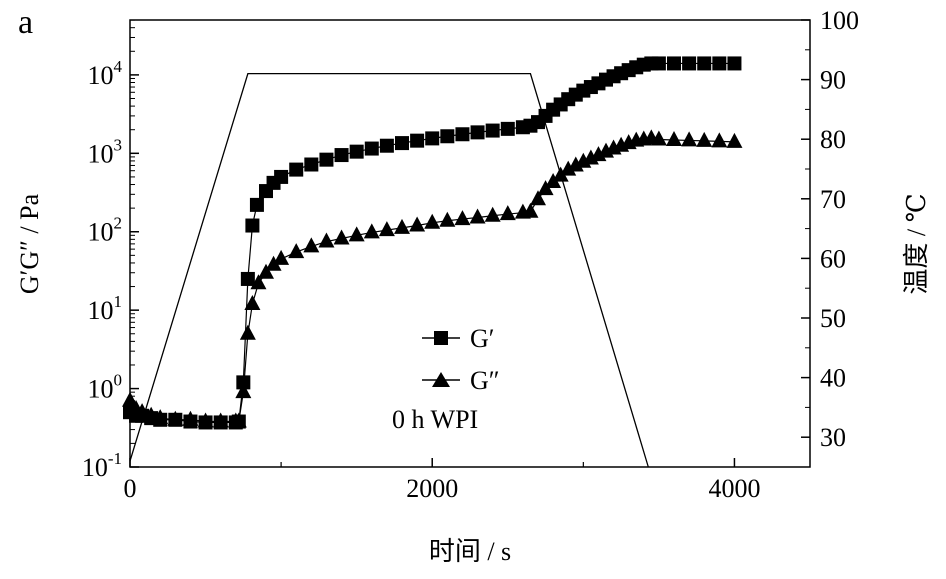 Image resolution: width=946 pixels, height=579 pixels. Describe the element at coordinates (833, 139) in the screenshot. I see `y-right-tick-label: 80` at that location.